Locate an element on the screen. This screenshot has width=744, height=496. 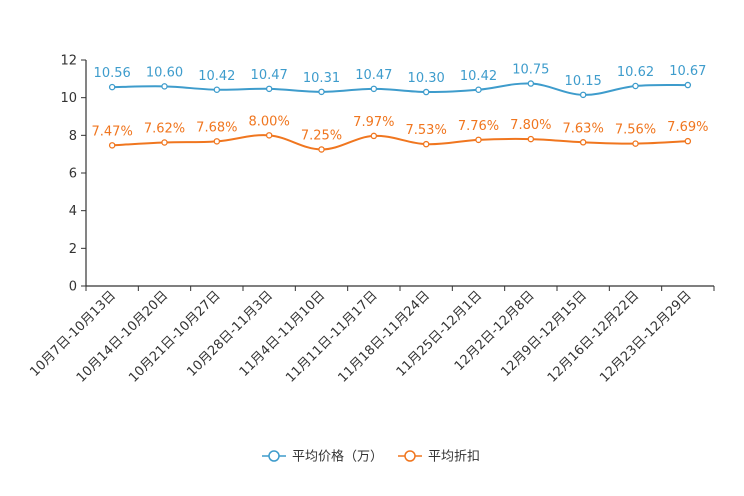
data-label: 7.47% is located at coordinates (112, 131).